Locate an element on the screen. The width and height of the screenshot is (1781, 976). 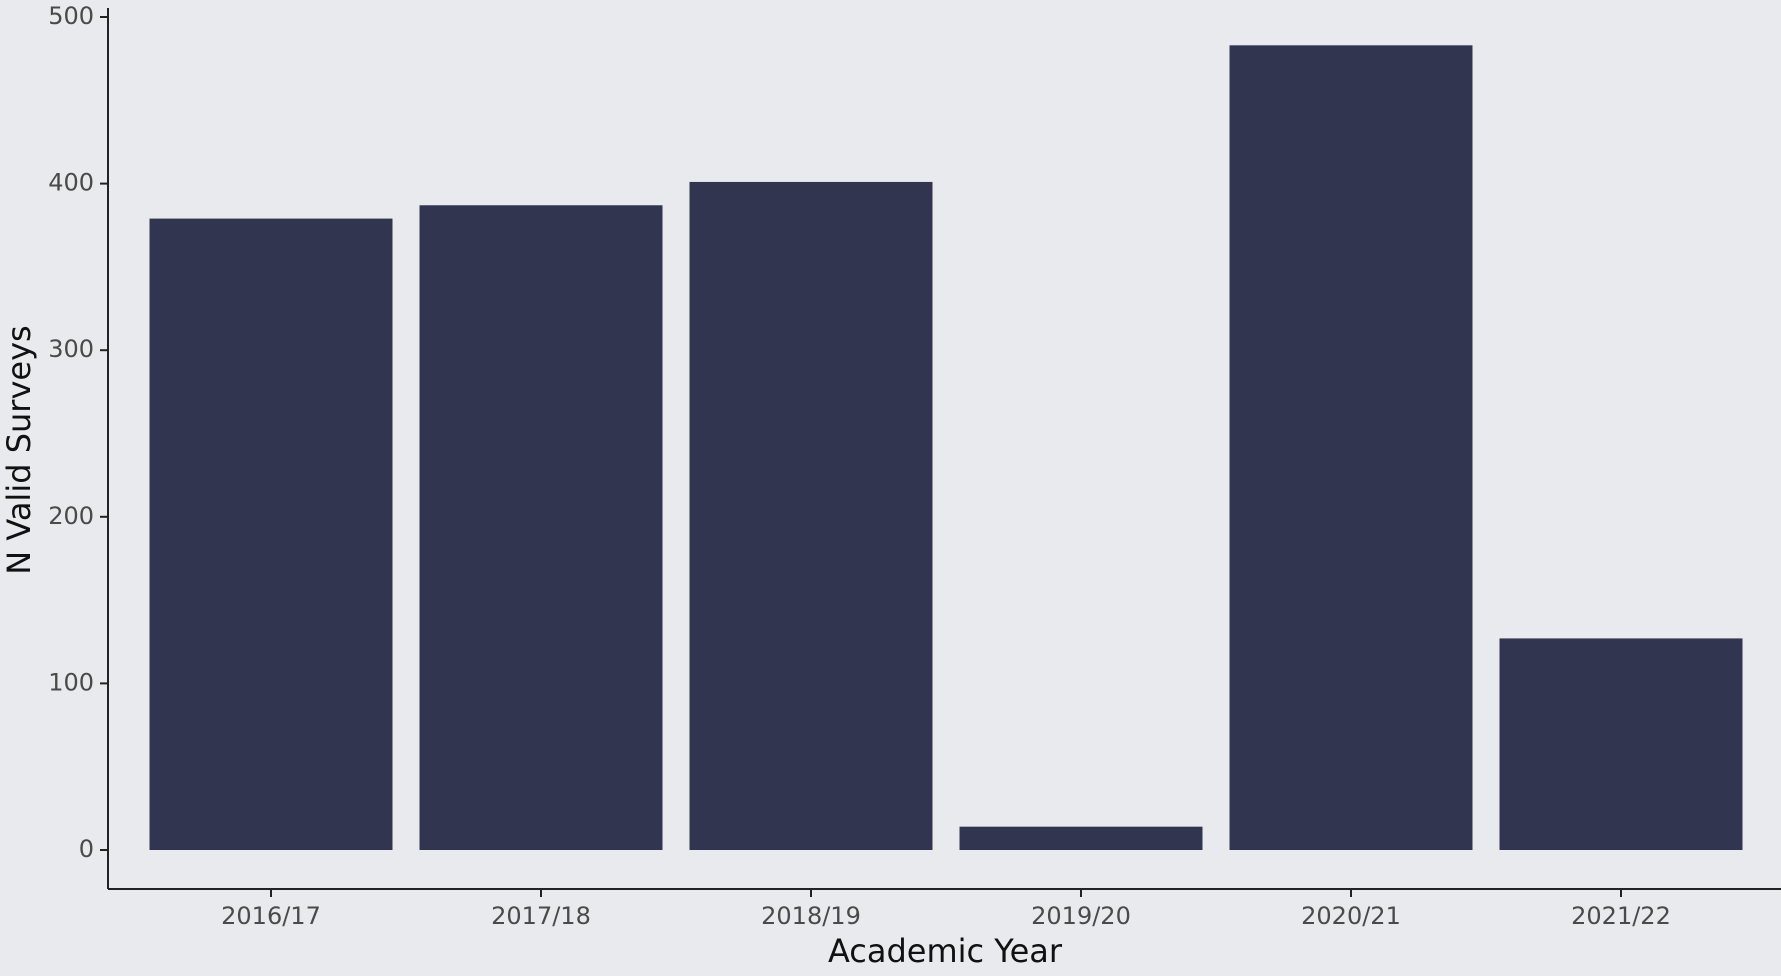
x-tick-label-2020-21: 2020/21 is located at coordinates (1351, 916).